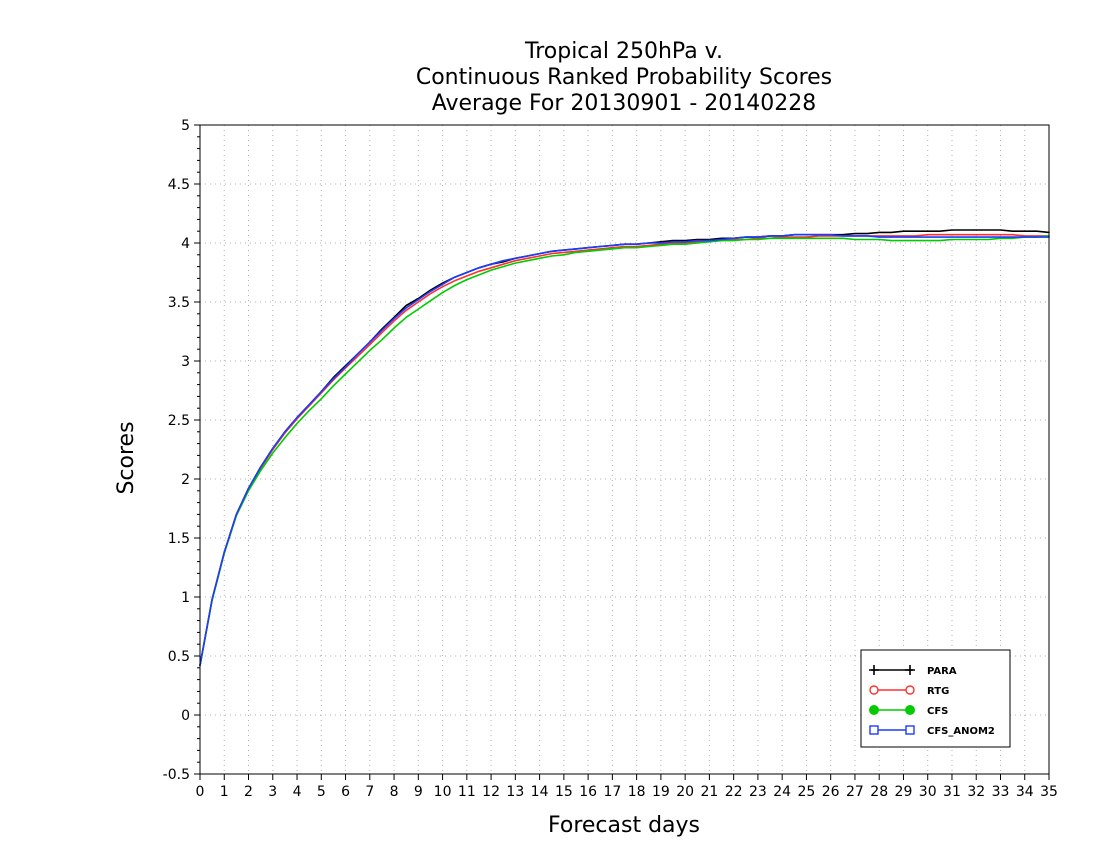 This screenshot has width=1100, height=850. Describe the element at coordinates (734, 792) in the screenshot. I see `x-tick-label: 22` at that location.